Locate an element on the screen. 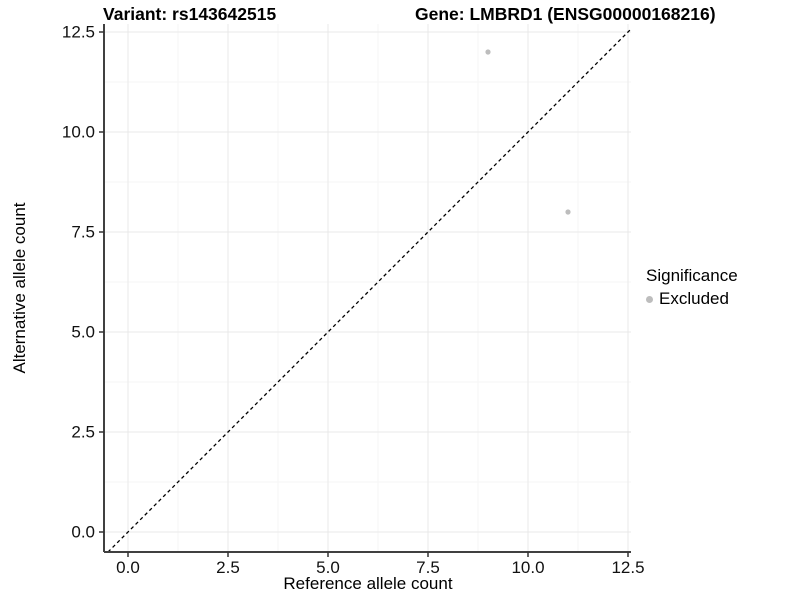 The width and height of the screenshot is (800, 600). y-tick-label: 10.0 is located at coordinates (78, 132).